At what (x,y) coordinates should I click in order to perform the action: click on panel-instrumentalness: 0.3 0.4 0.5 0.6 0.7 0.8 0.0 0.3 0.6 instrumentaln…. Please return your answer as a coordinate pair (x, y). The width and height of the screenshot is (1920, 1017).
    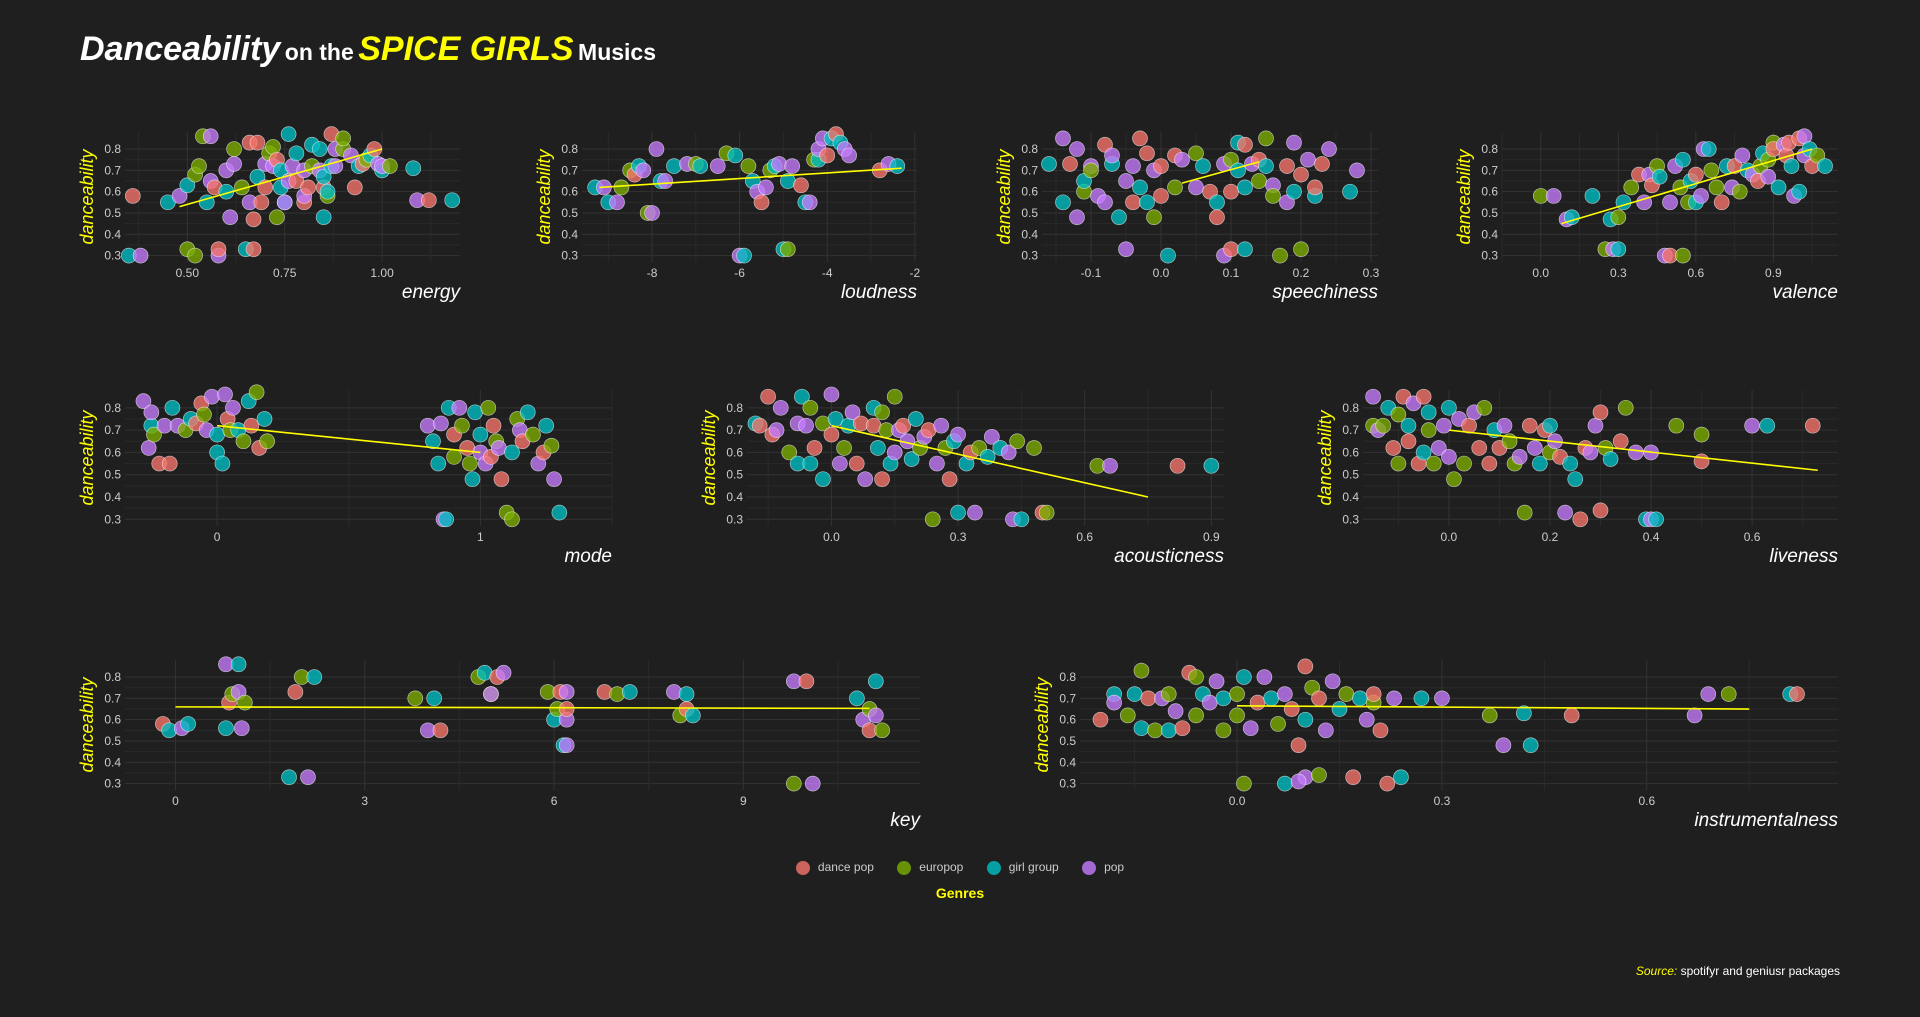
    Looking at the image, I should click on (1435, 744).